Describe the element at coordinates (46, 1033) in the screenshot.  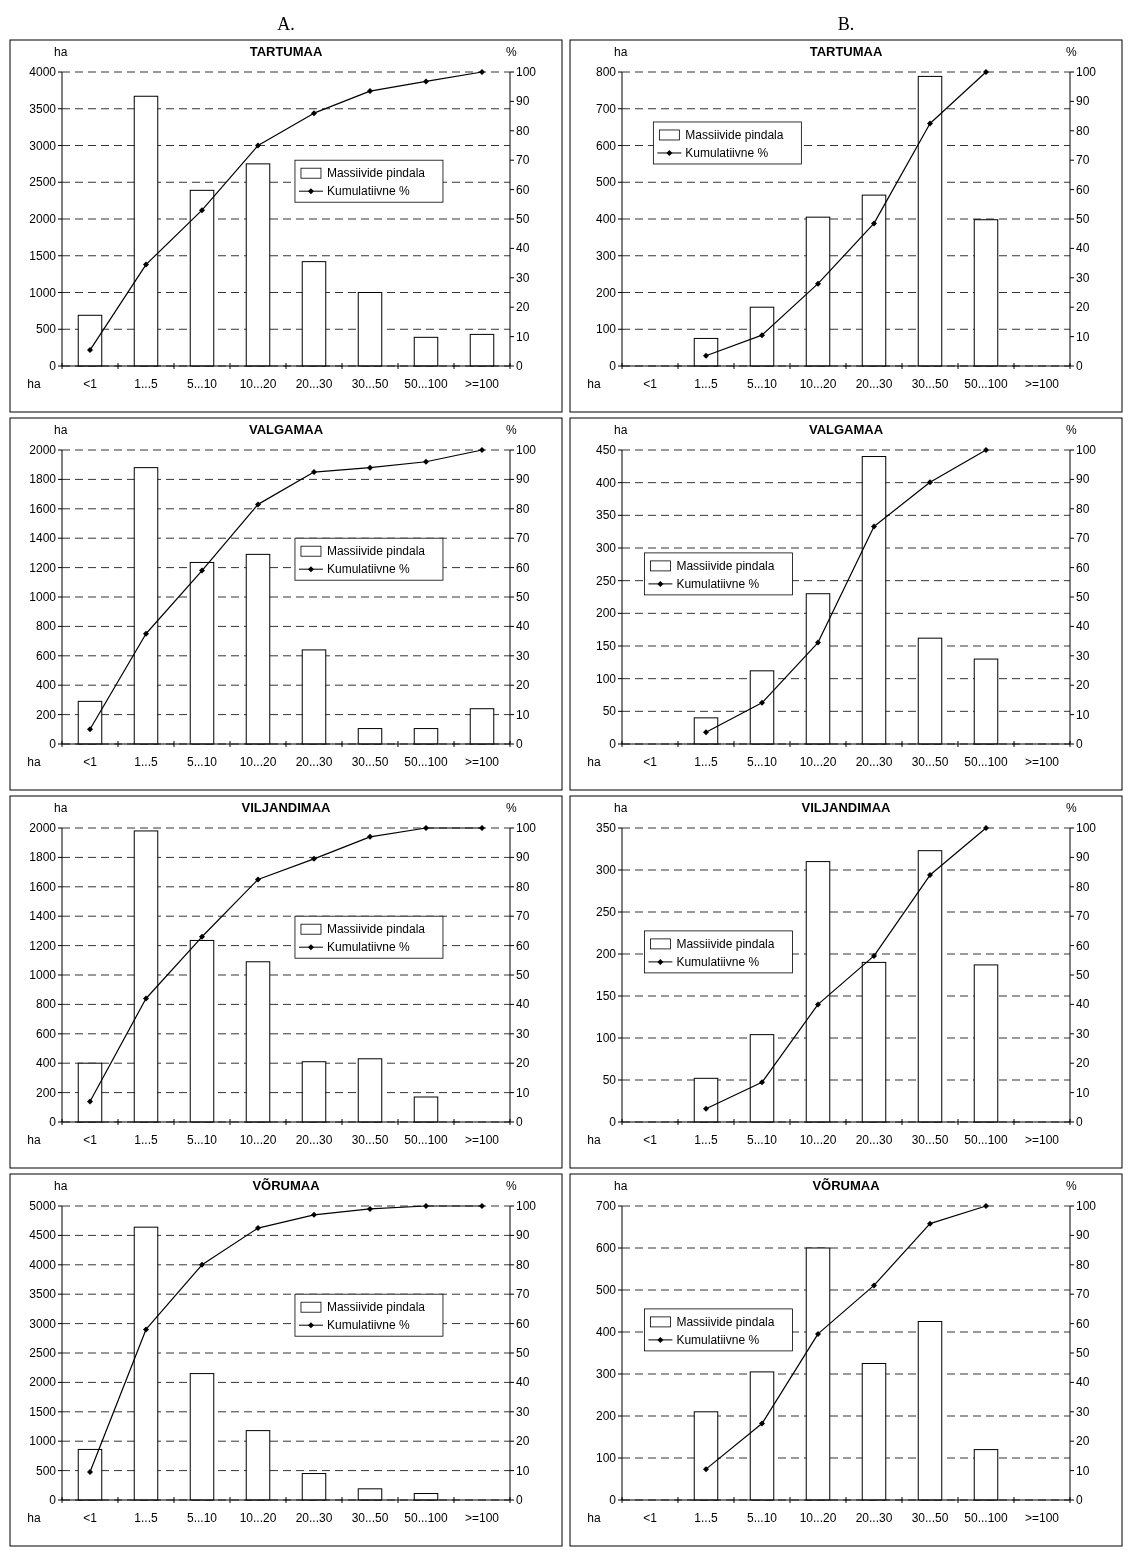
I see `y-tick-label: 600` at that location.